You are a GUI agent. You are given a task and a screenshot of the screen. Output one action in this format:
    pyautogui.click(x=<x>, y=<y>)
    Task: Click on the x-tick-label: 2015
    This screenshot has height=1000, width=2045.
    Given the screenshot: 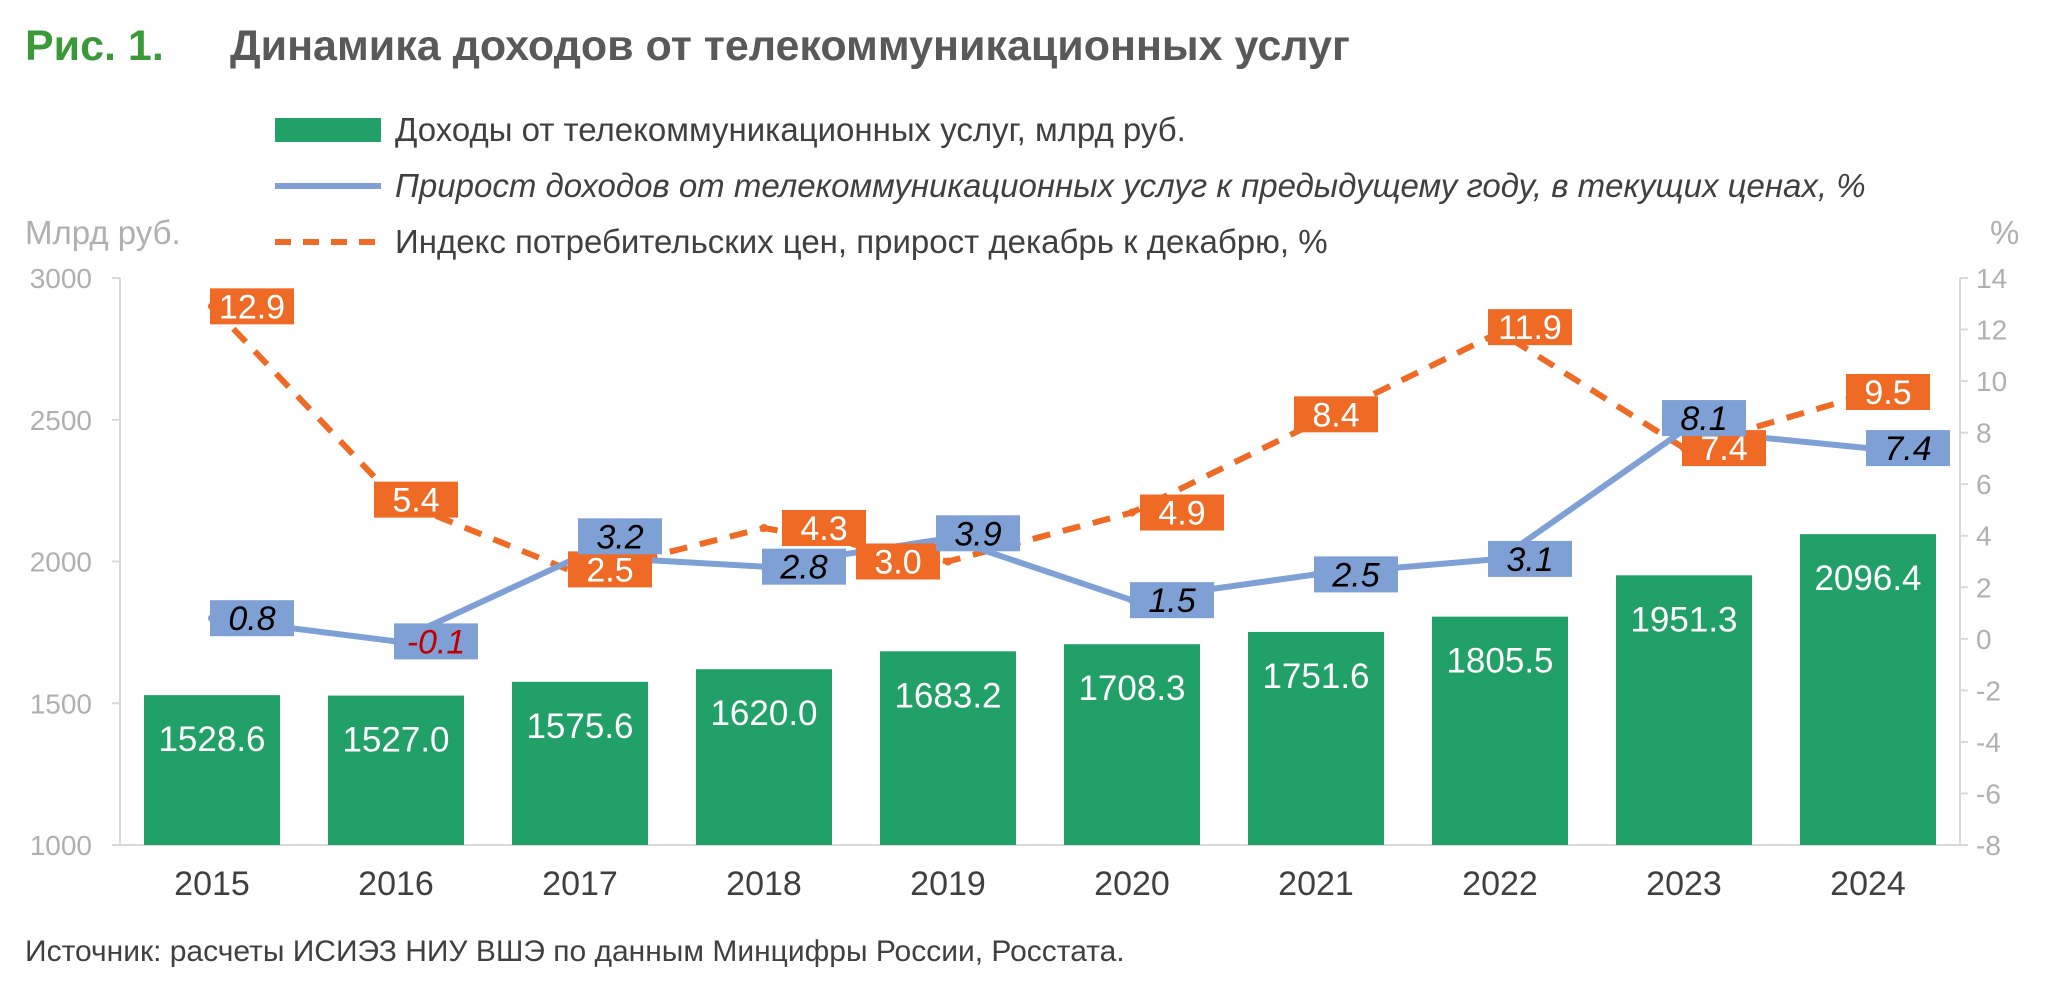 What is the action you would take?
    pyautogui.click(x=212, y=884)
    